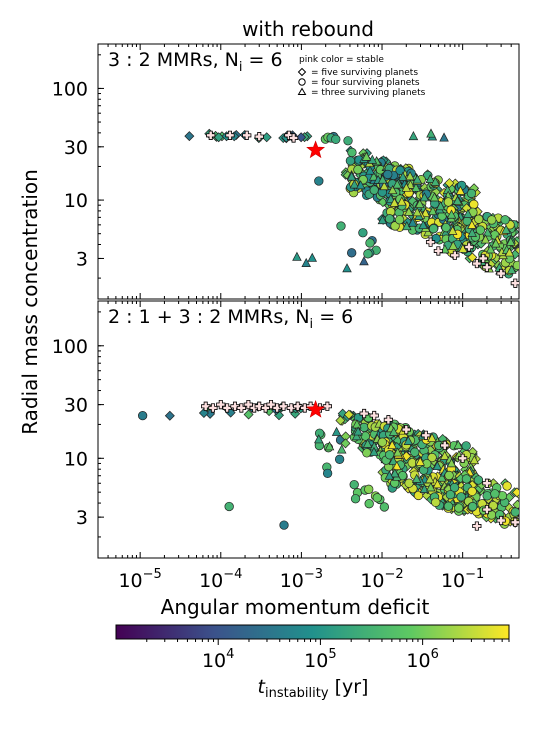  Describe the element at coordinates (76, 148) in the screenshot. I see `y-tick-label: 30` at that location.